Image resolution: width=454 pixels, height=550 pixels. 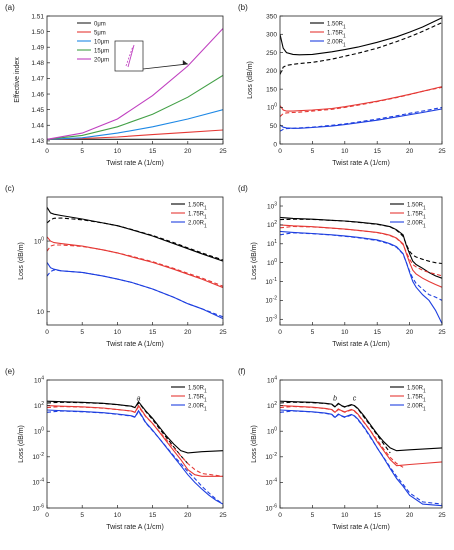 What do you see at coordinates (271, 89) in the screenshot?
I see `y-tick-label: 150` at bounding box center [271, 89].